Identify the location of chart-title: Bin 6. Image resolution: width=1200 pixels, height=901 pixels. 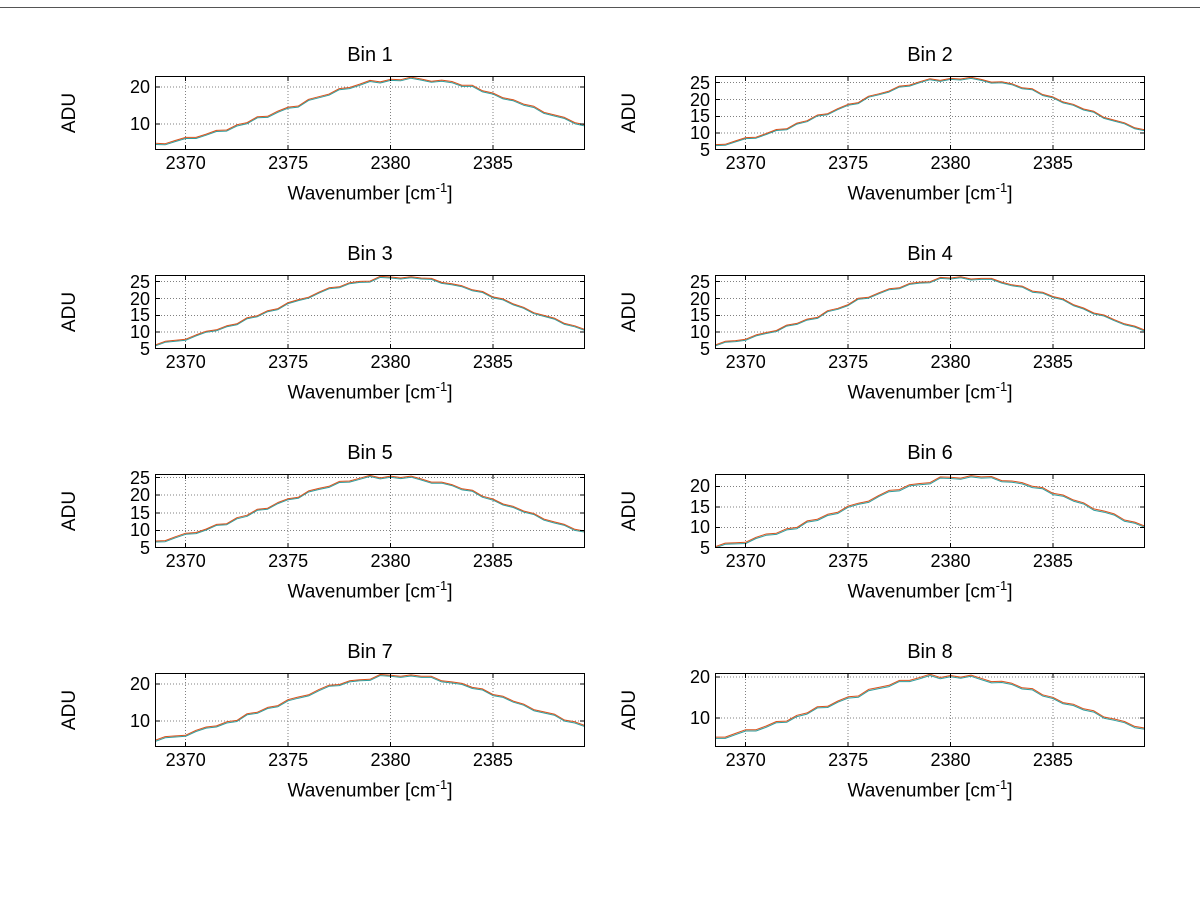
(930, 453).